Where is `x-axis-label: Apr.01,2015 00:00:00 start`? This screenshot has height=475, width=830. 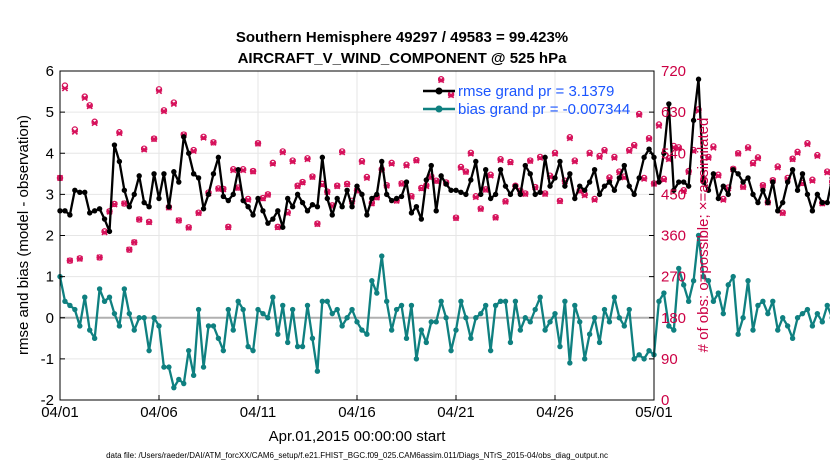 x-axis-label: Apr.01,2015 00:00:00 start is located at coordinates (358, 436).